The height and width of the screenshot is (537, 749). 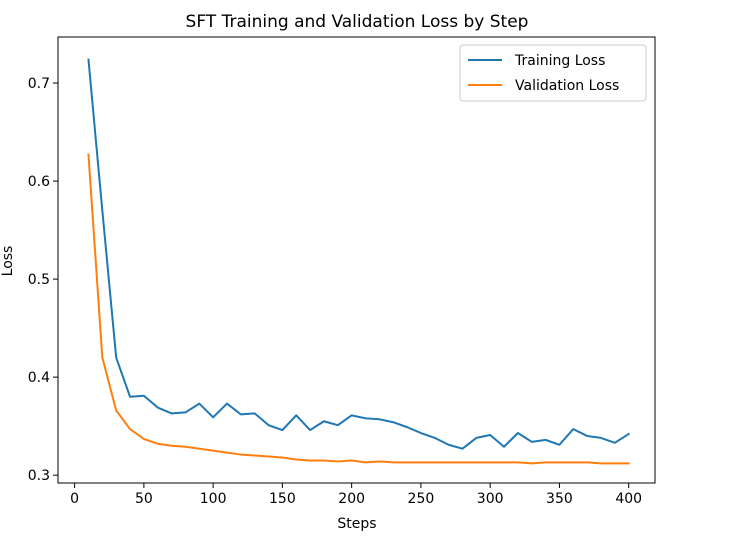 What do you see at coordinates (144, 499) in the screenshot?
I see `x-tick-label: 50` at bounding box center [144, 499].